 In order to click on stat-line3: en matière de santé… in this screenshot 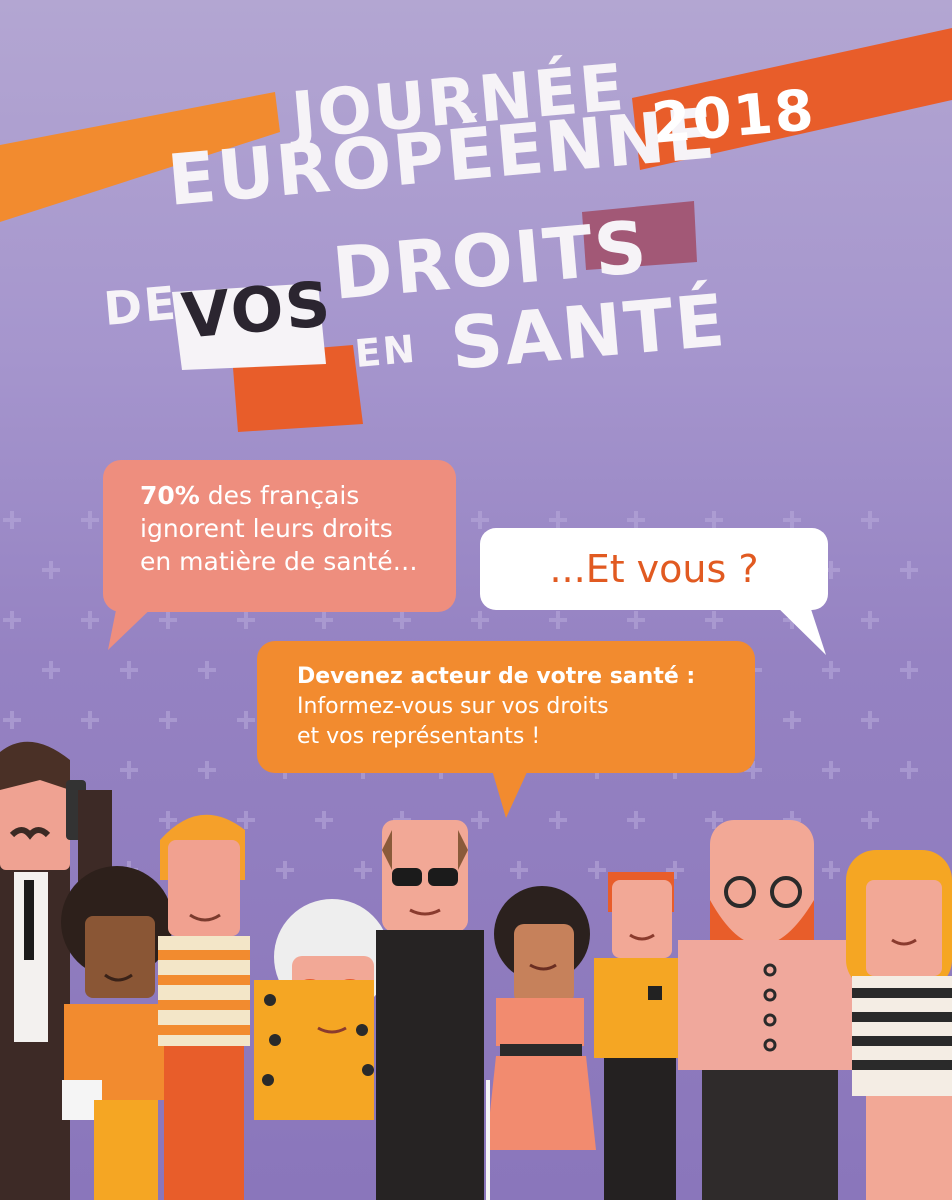, I will do `click(279, 561)`.